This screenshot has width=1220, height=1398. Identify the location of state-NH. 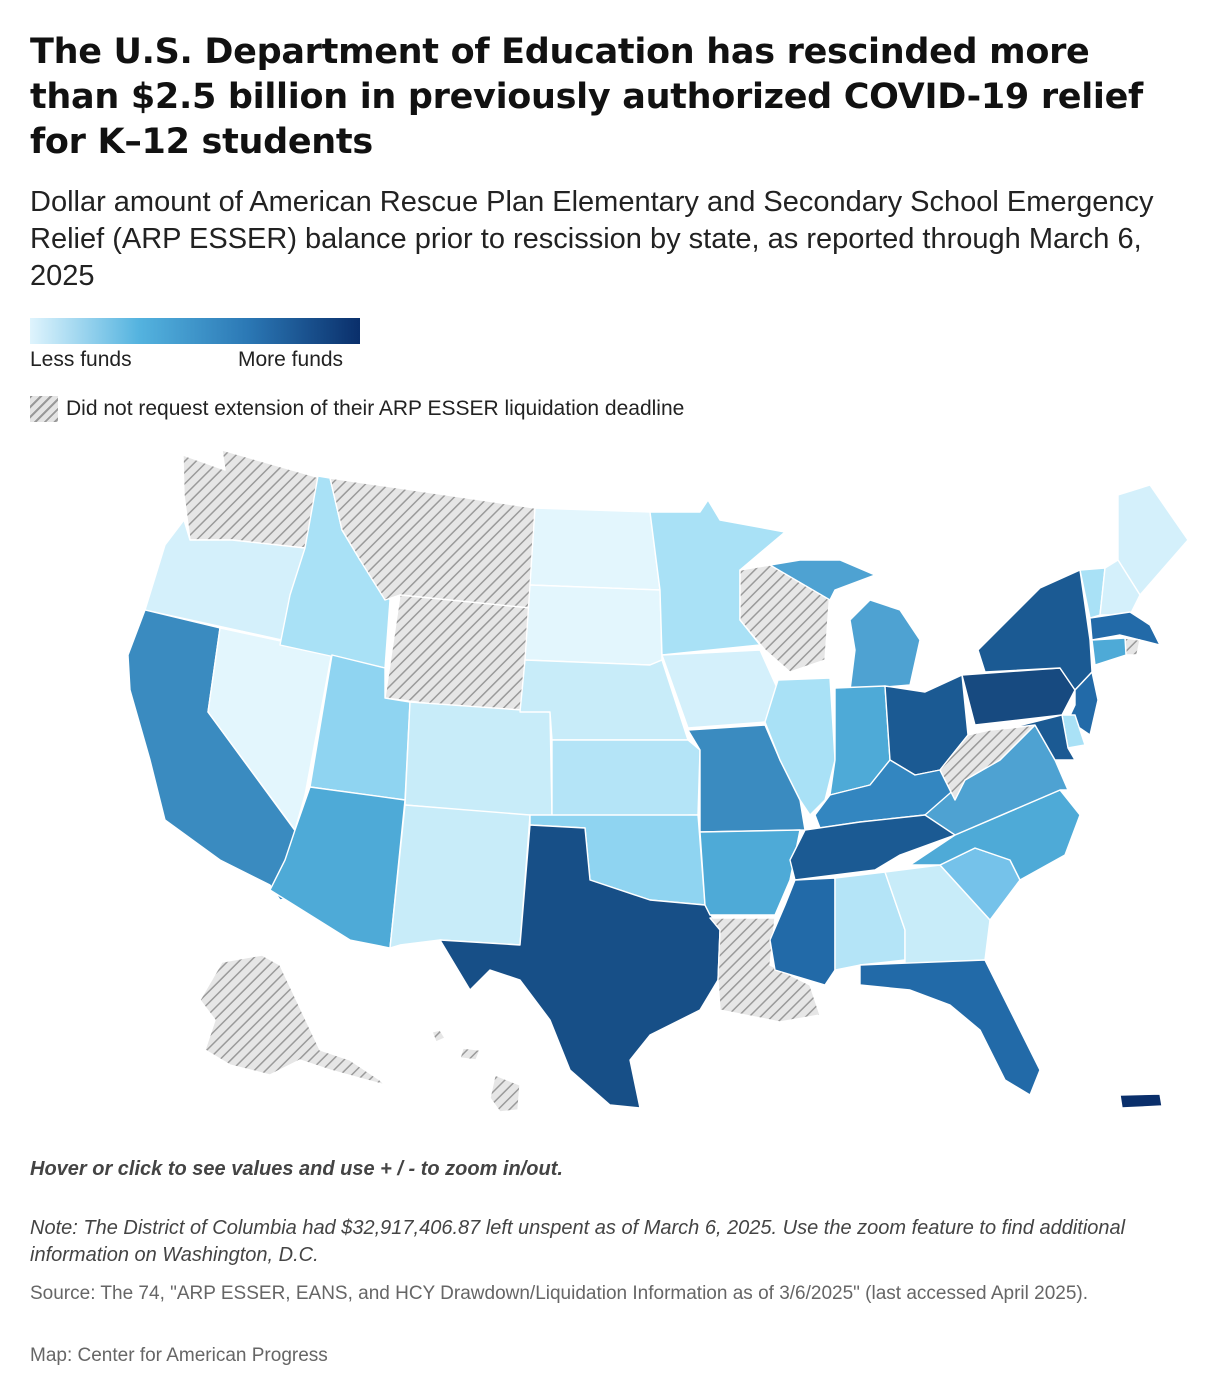
(1120, 587).